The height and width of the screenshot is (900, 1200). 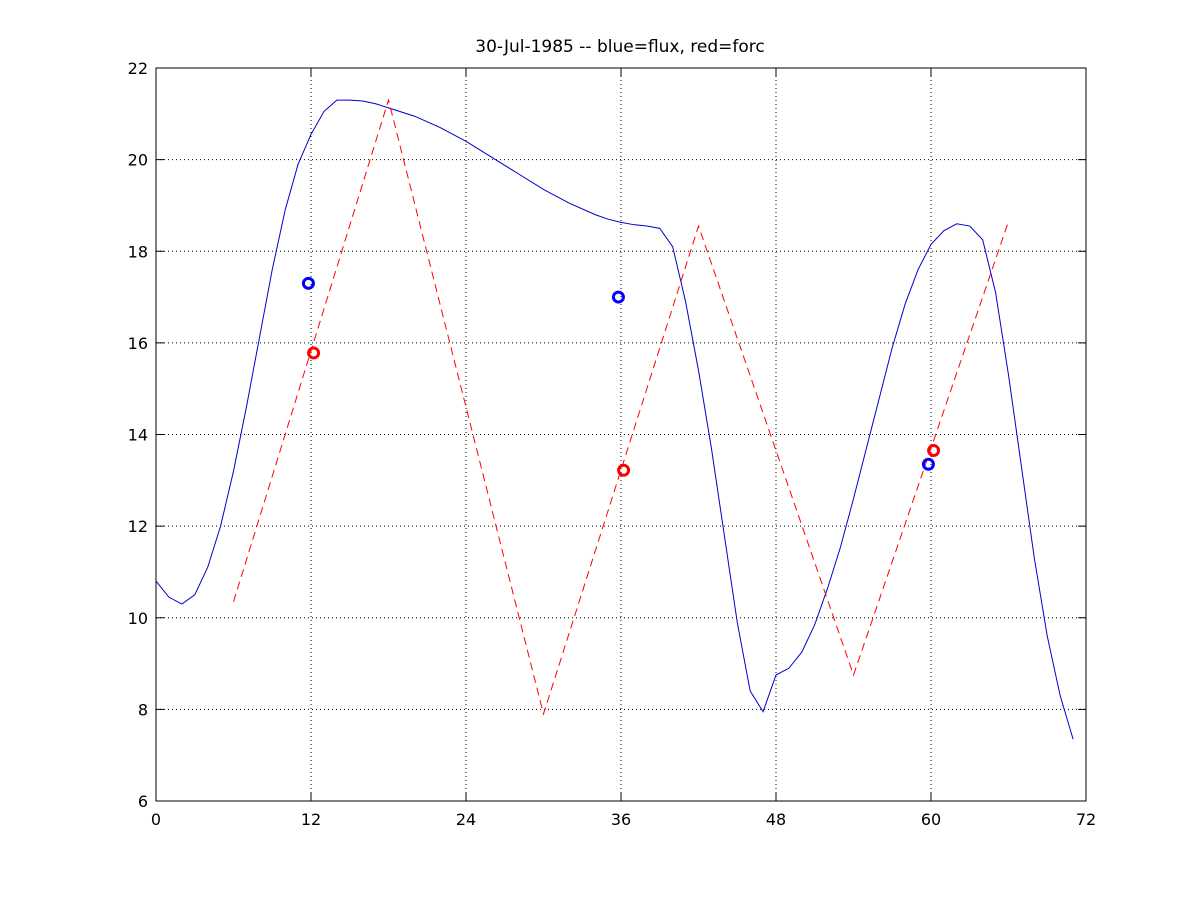 I want to click on y-tick-label: 20, so click(x=138, y=160).